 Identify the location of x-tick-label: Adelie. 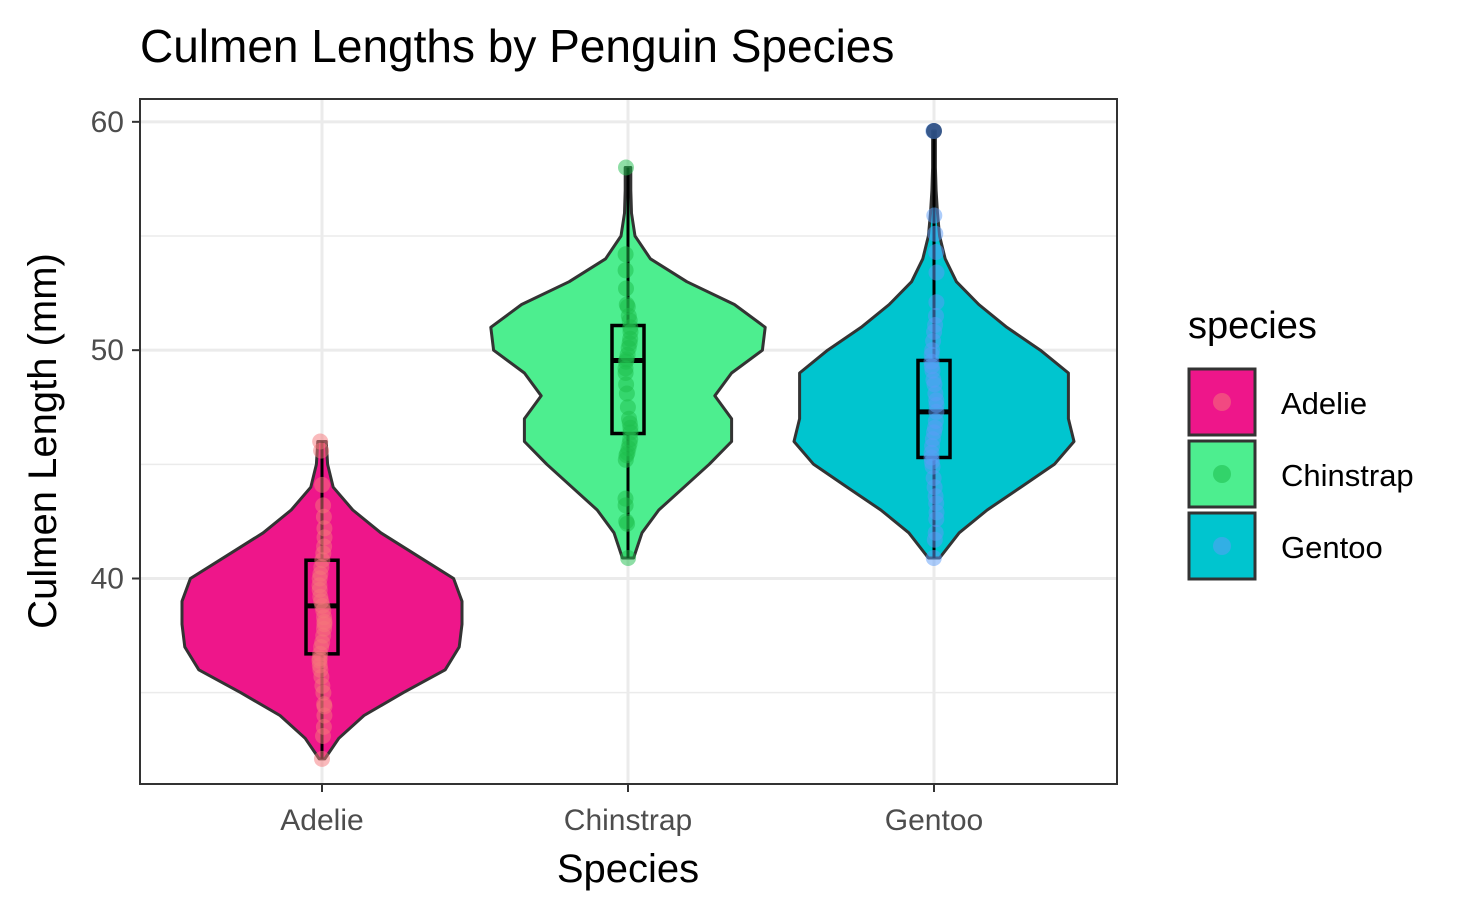
(321, 820).